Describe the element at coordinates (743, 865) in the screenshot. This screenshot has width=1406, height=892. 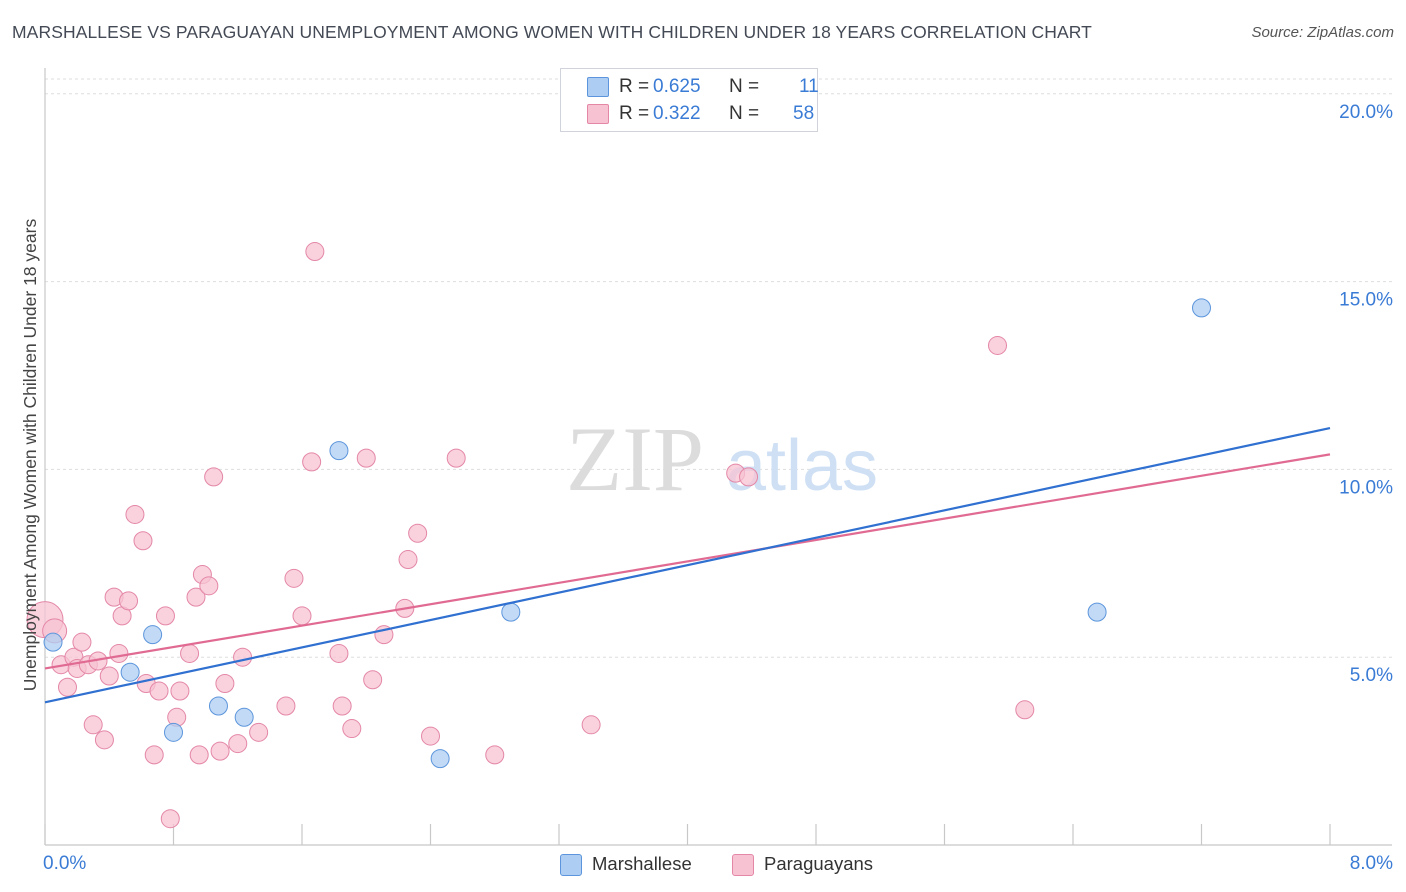
I see `bottom-legend-swatch-paraguayans` at that location.